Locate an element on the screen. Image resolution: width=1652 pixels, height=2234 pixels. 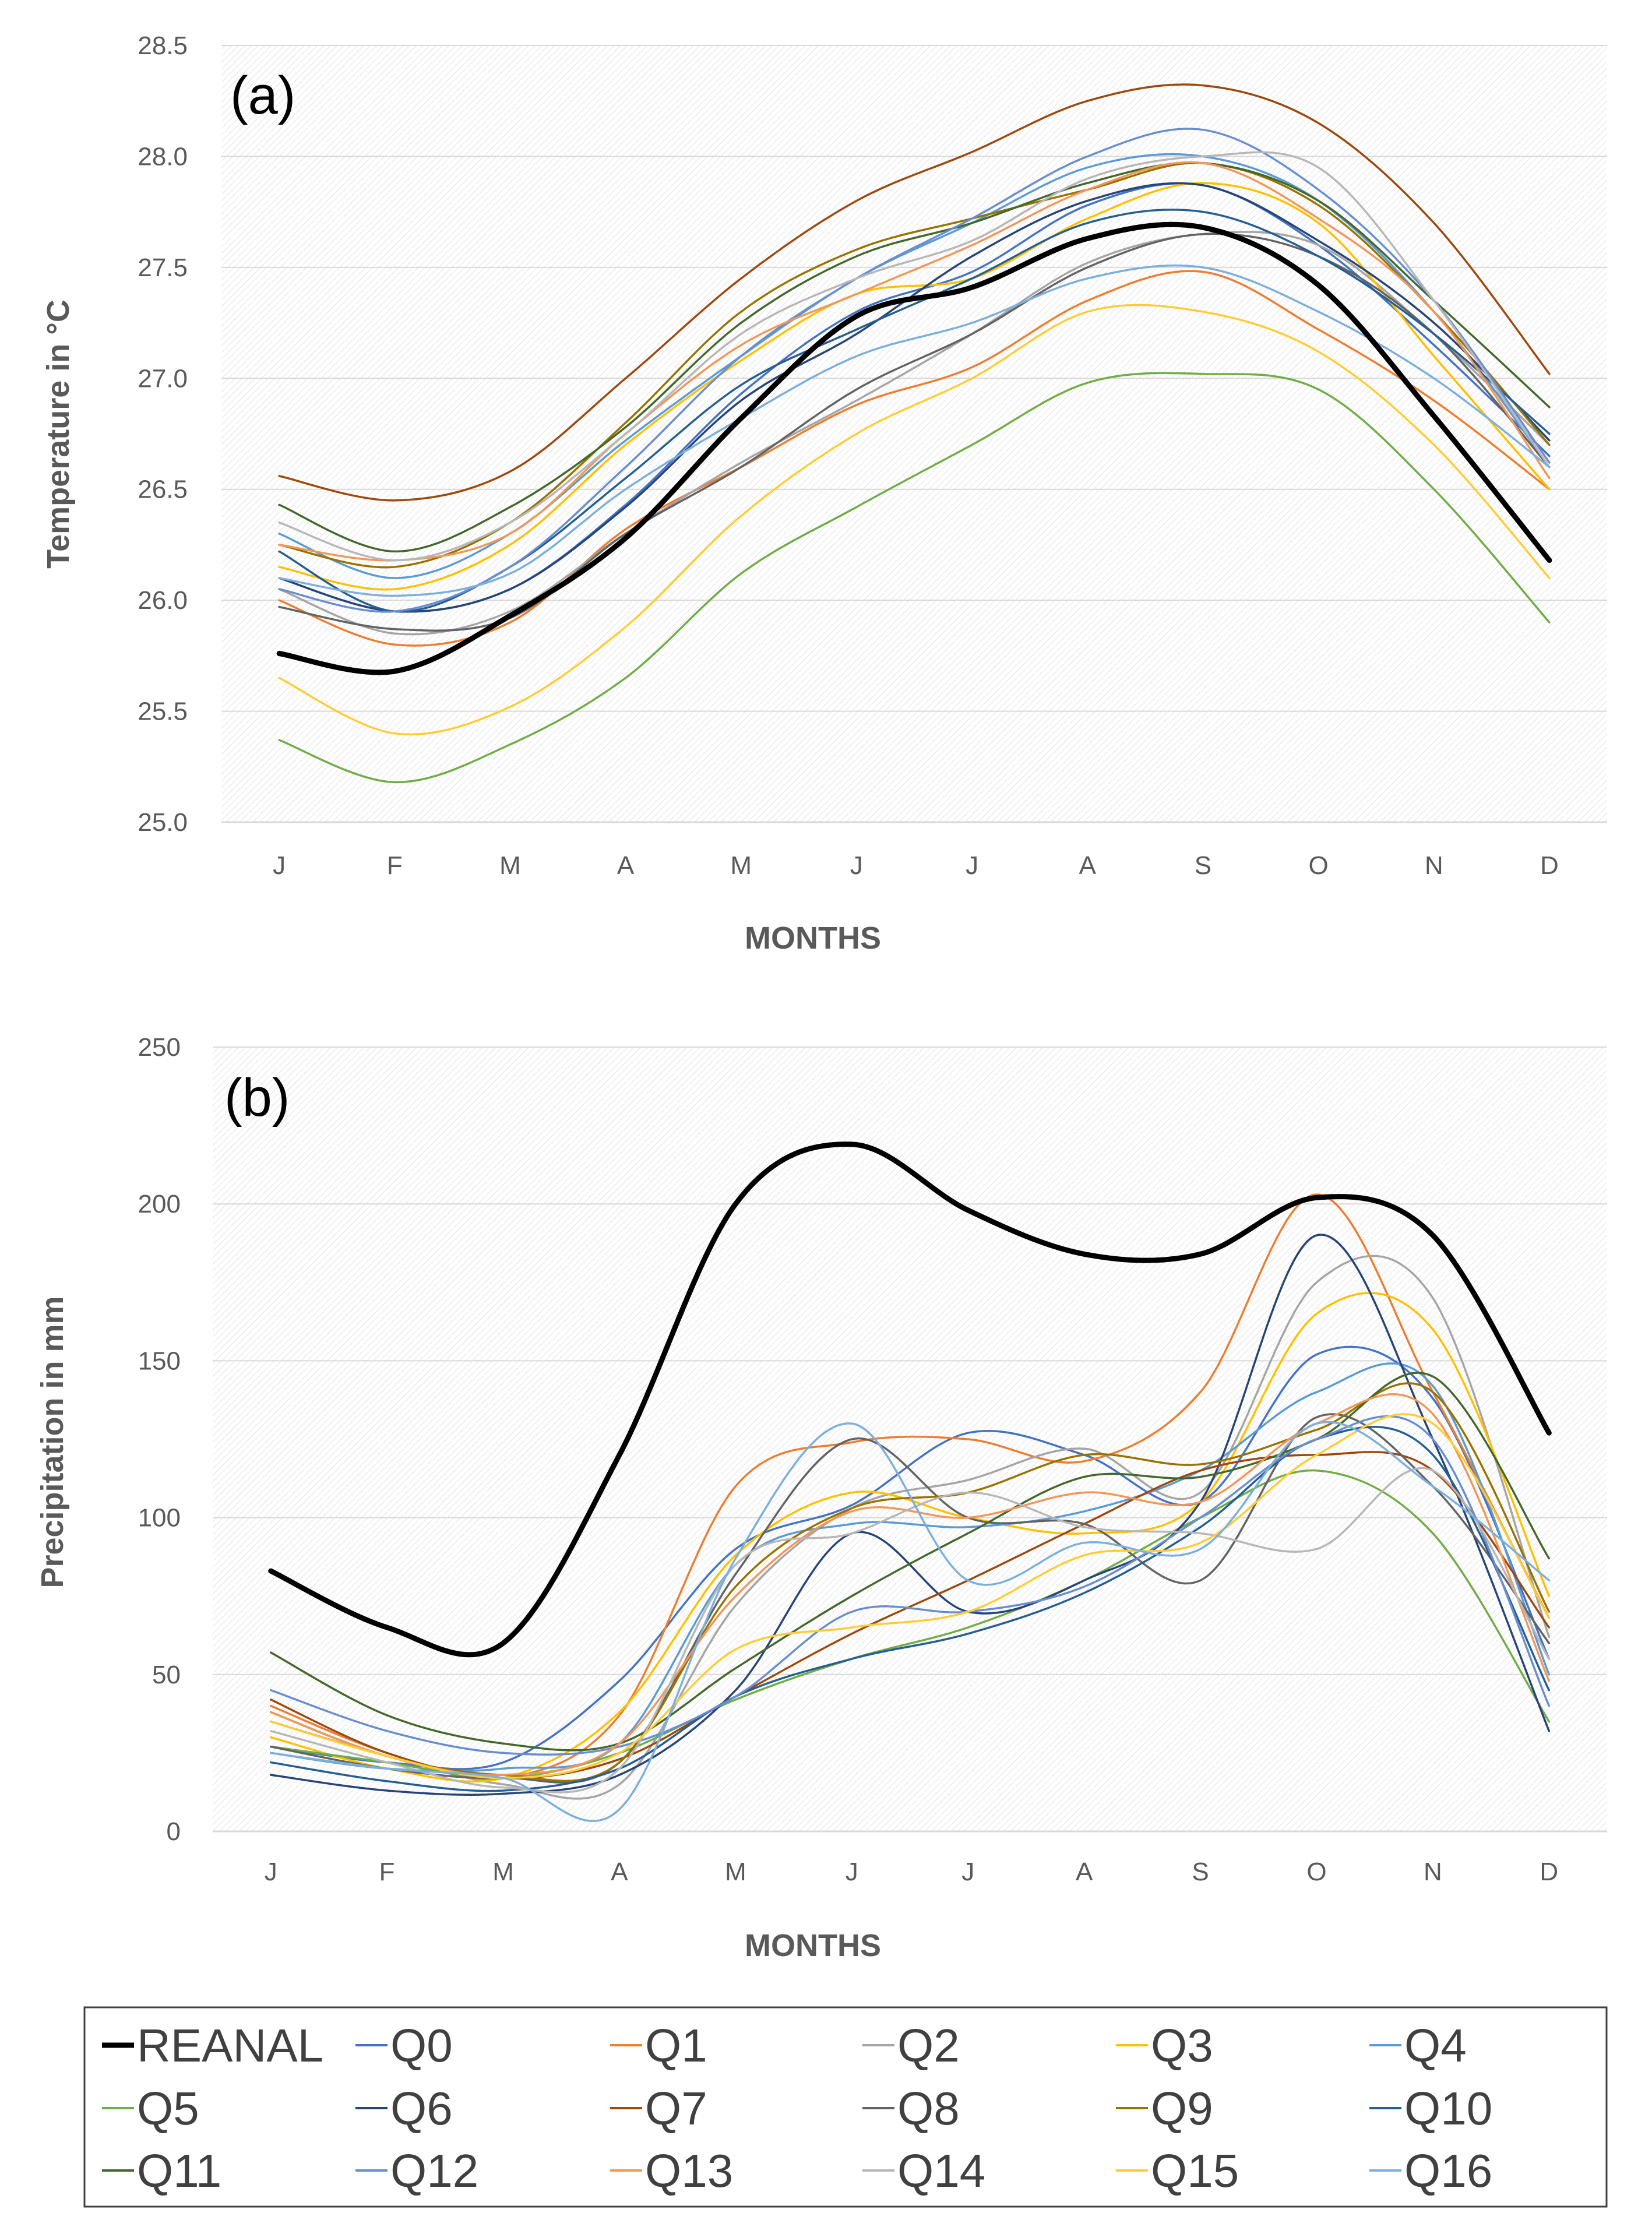
y-tick-label: 25.0 is located at coordinates (163, 822).